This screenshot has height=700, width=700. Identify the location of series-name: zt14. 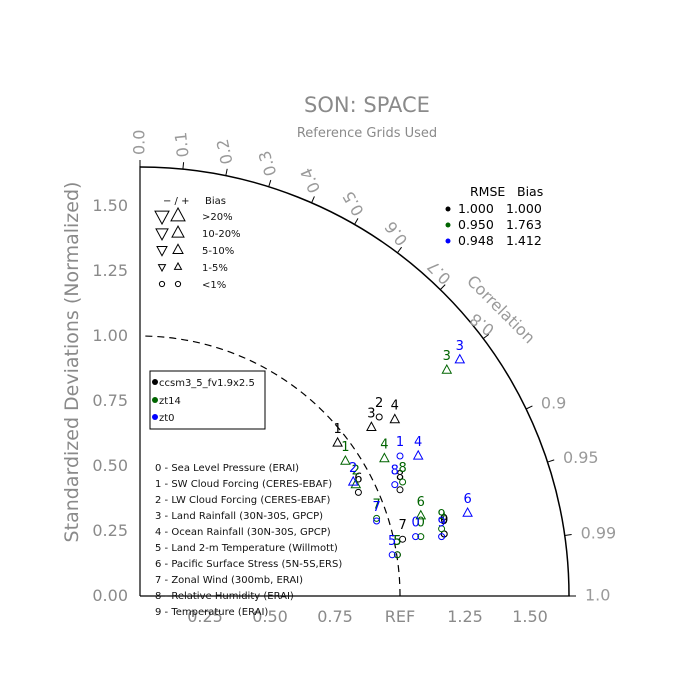
(170, 401).